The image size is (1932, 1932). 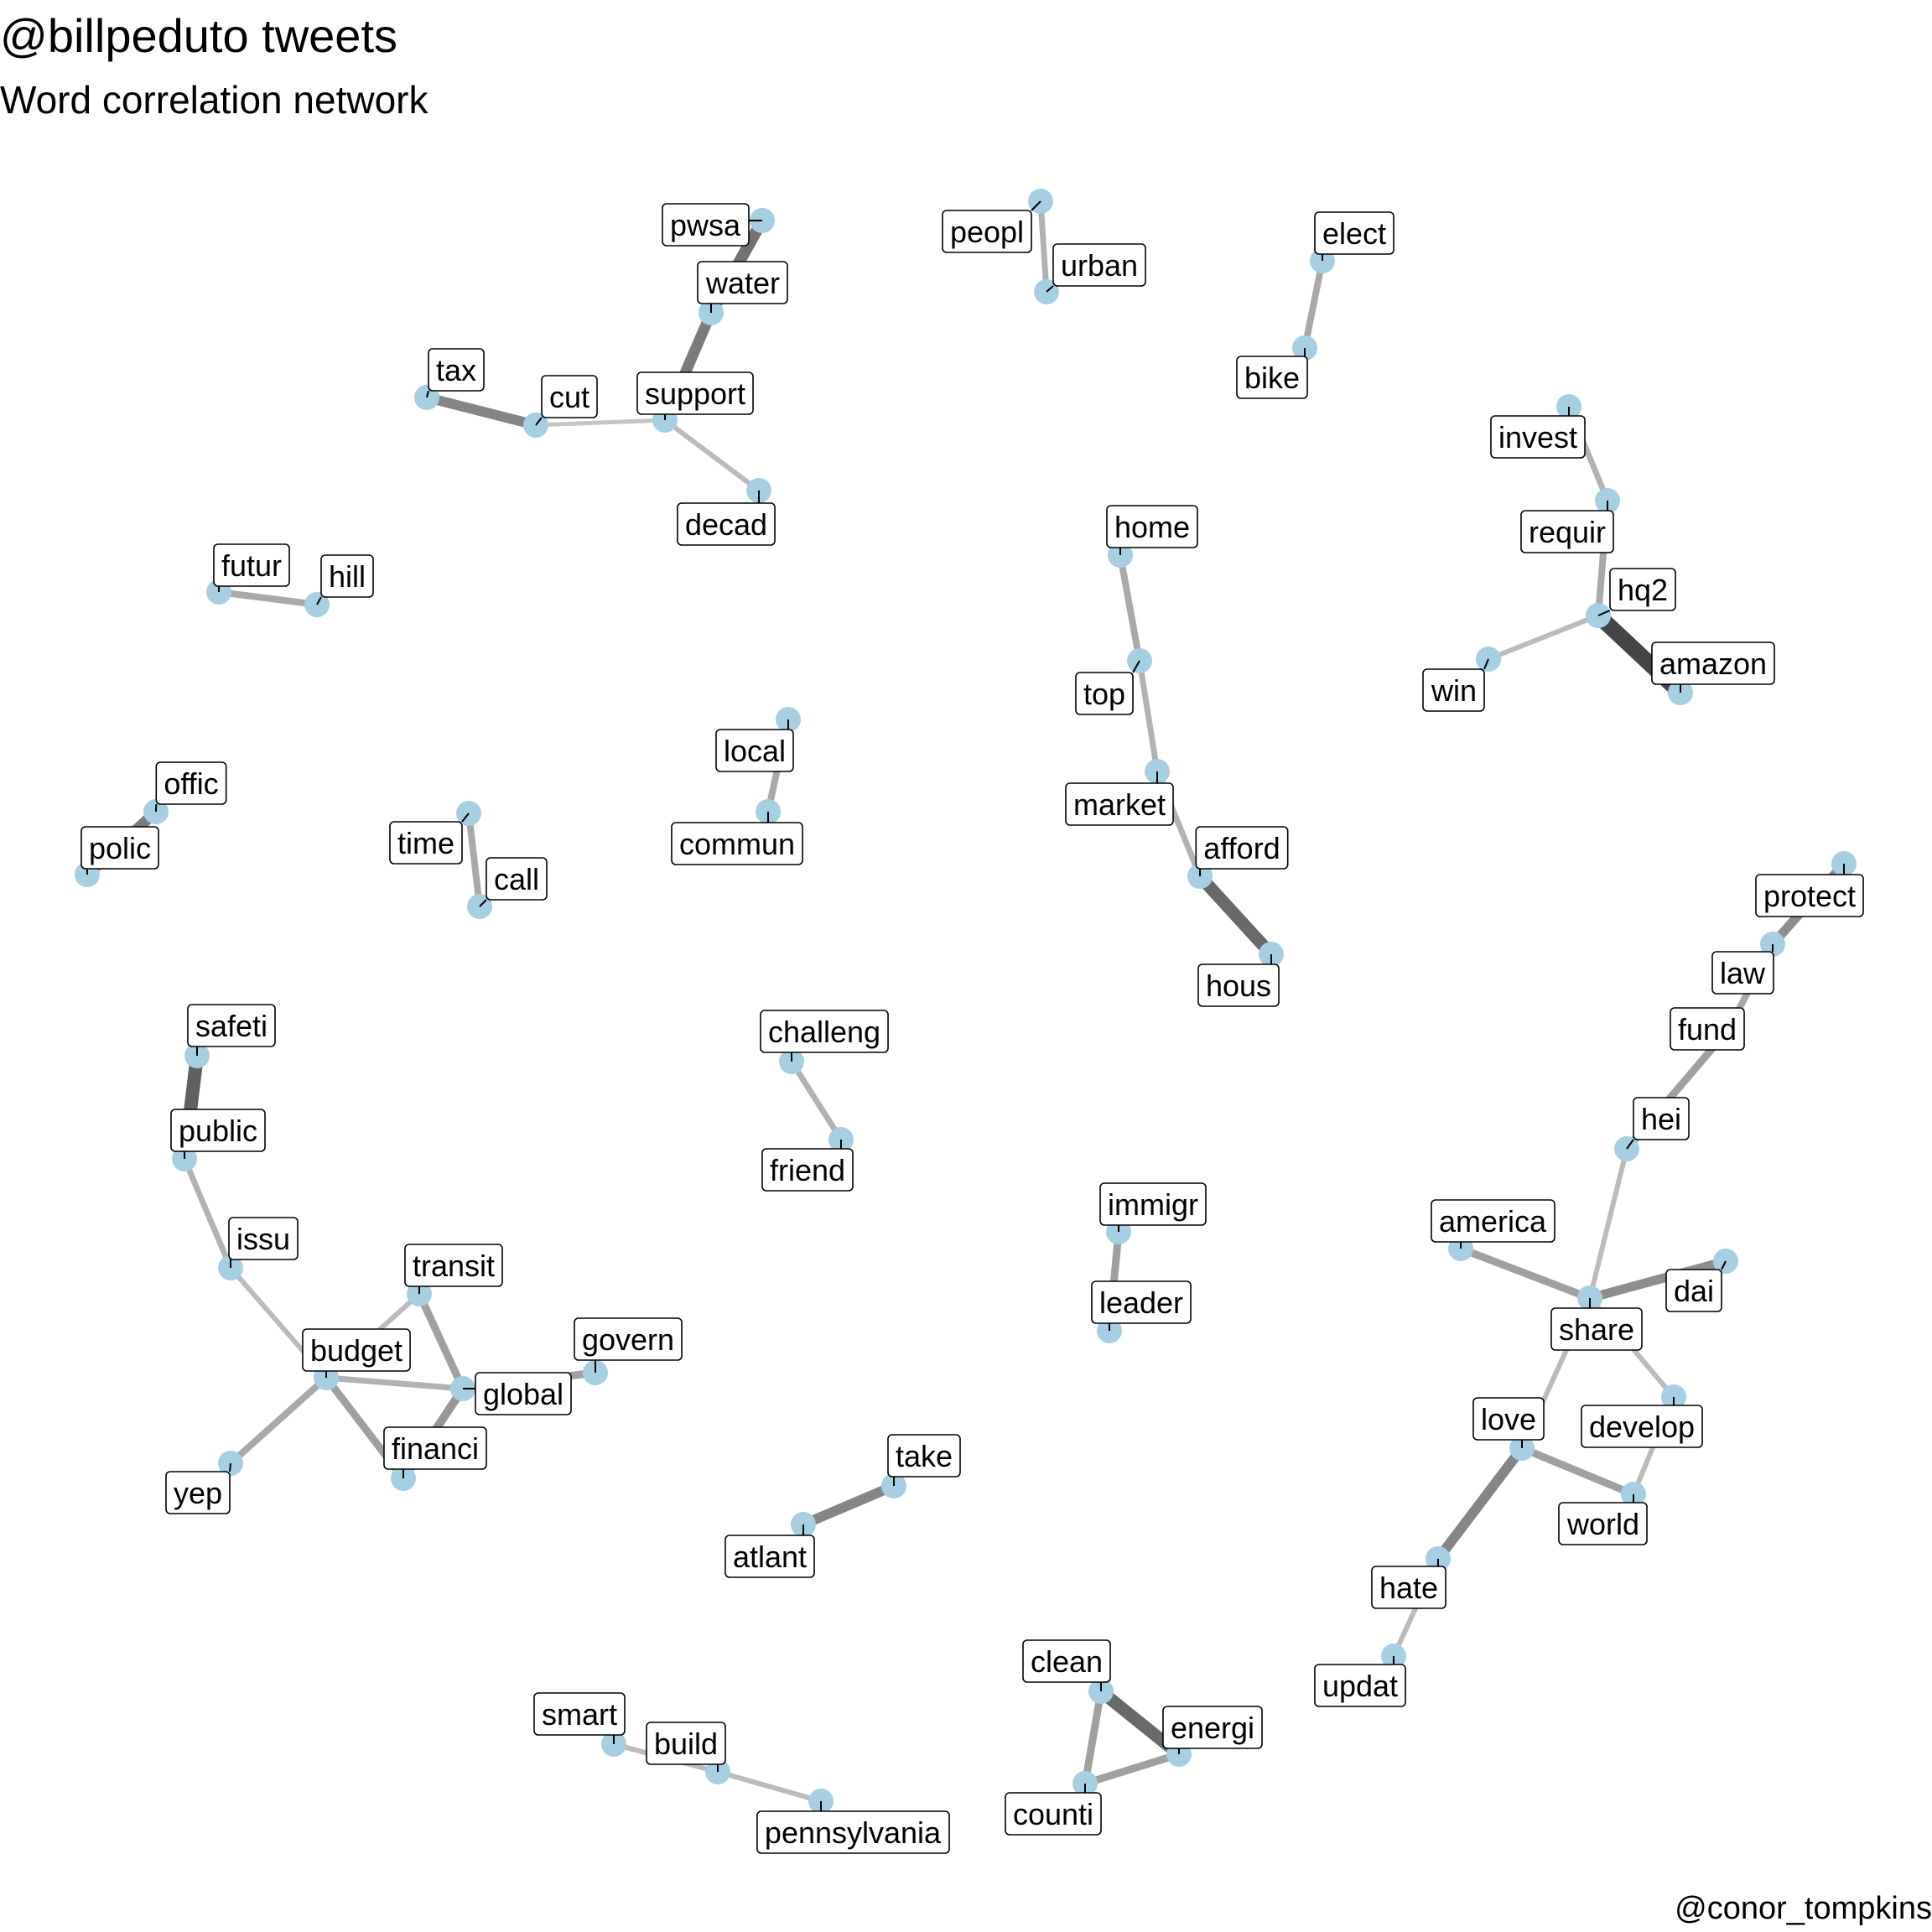 What do you see at coordinates (345, 579) in the screenshot?
I see `label-hill: hill` at bounding box center [345, 579].